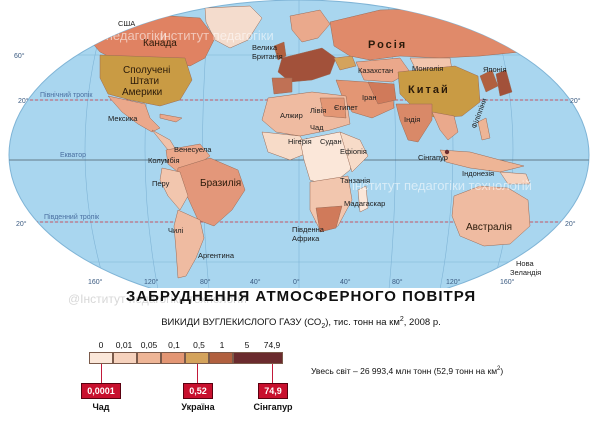  What do you see at coordinates (101, 373) in the screenshot?
I see `connector-chad` at bounding box center [101, 373].